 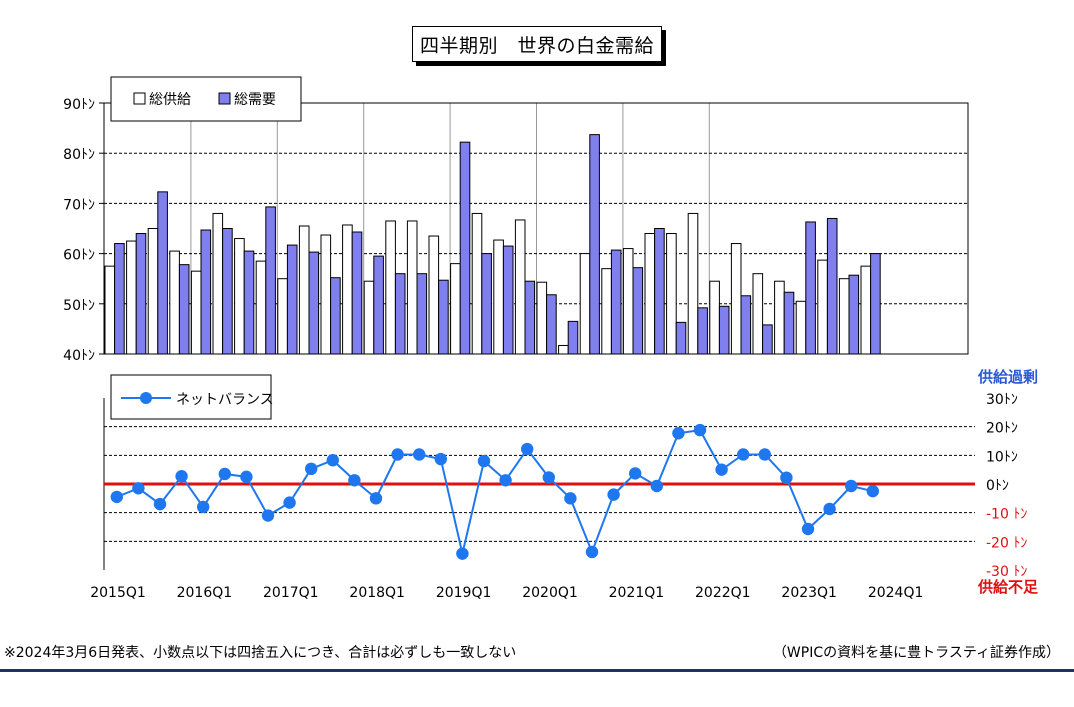 I want to click on net-legend-label: ネットバランス, so click(x=225, y=400).